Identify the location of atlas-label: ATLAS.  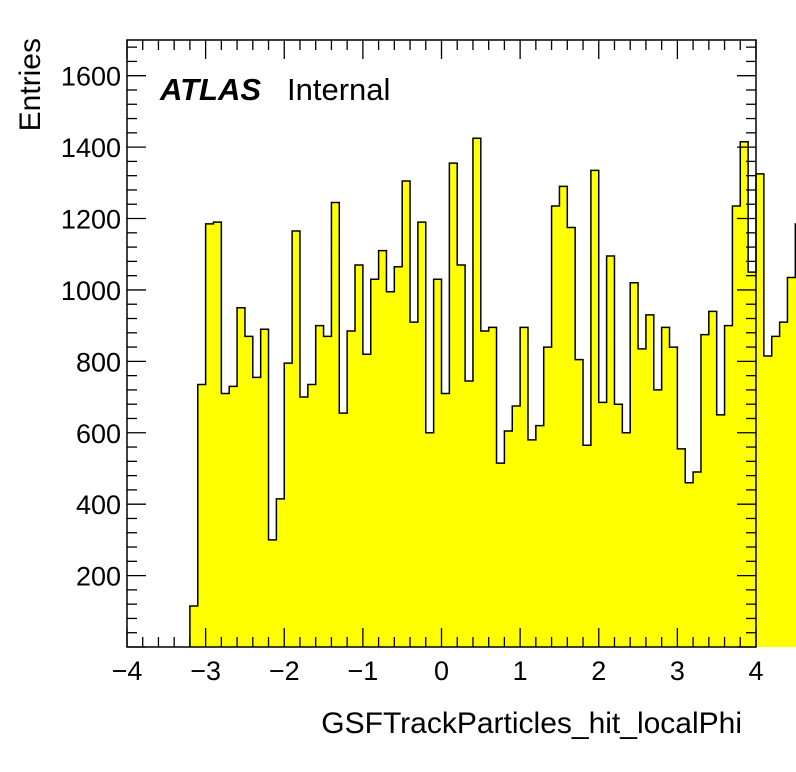
(210, 89).